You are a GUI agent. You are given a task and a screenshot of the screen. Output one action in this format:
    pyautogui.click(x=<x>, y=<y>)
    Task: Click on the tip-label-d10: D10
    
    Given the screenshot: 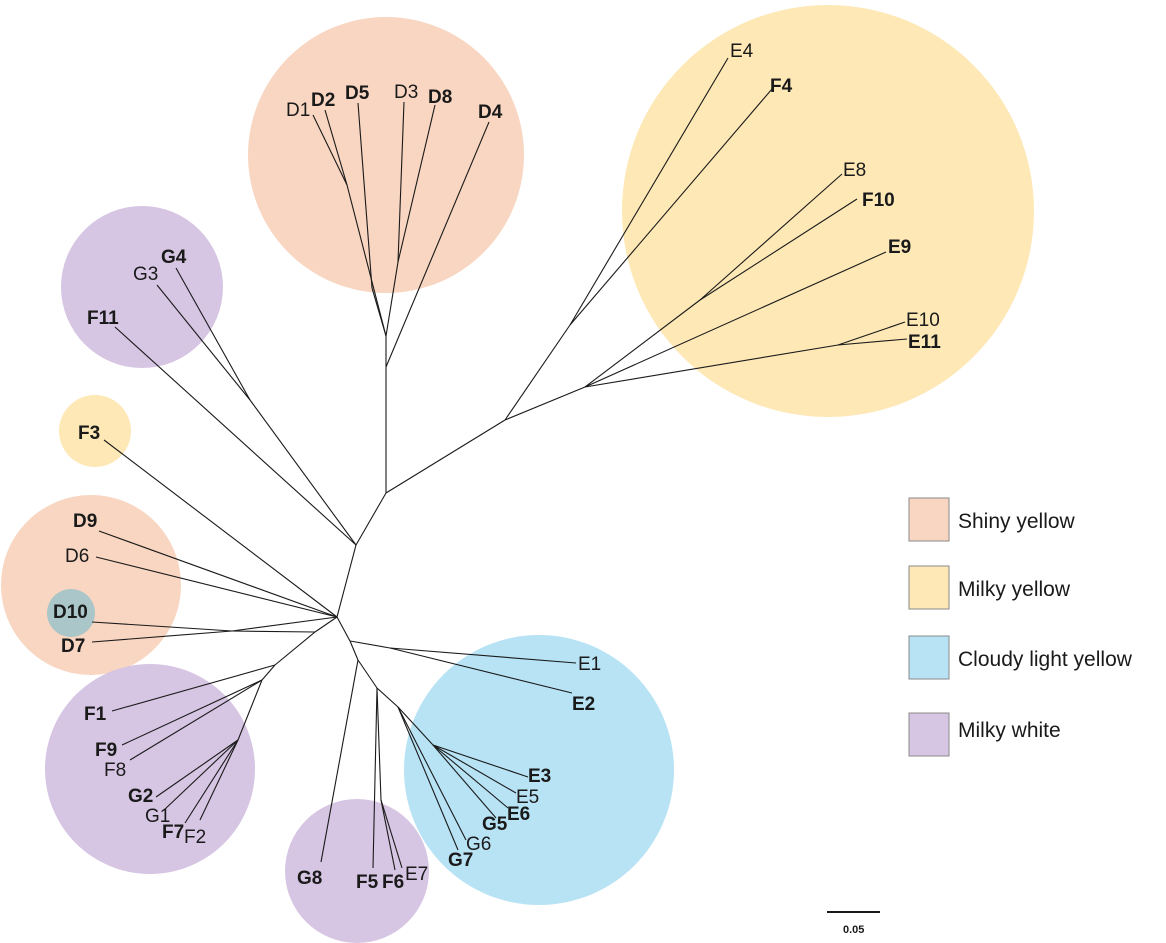 What is the action you would take?
    pyautogui.click(x=70, y=612)
    